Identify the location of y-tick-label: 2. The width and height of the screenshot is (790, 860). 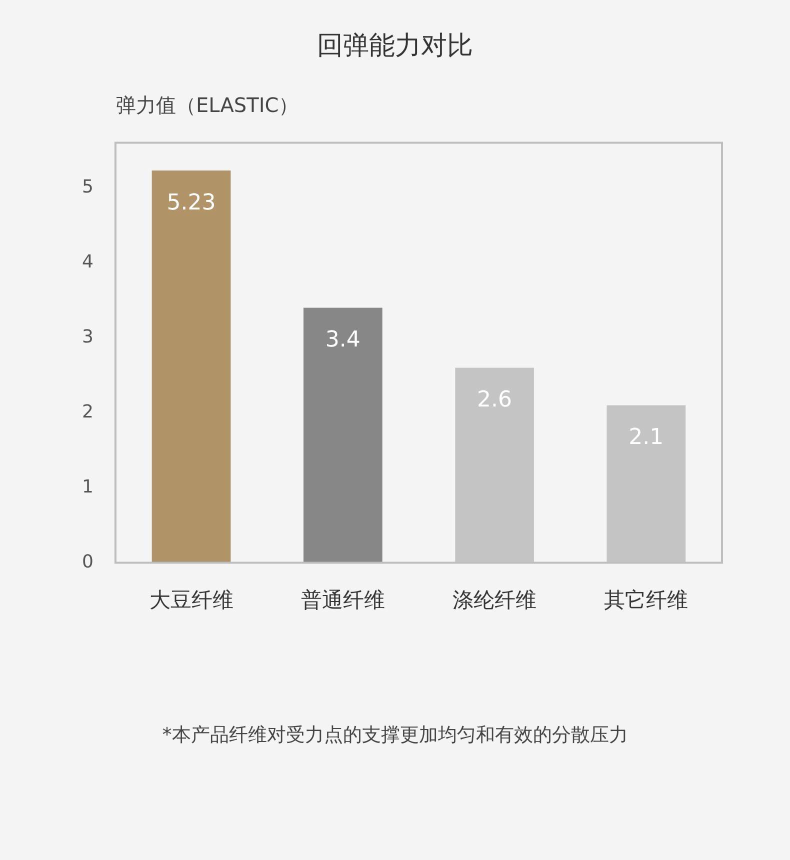
(88, 411).